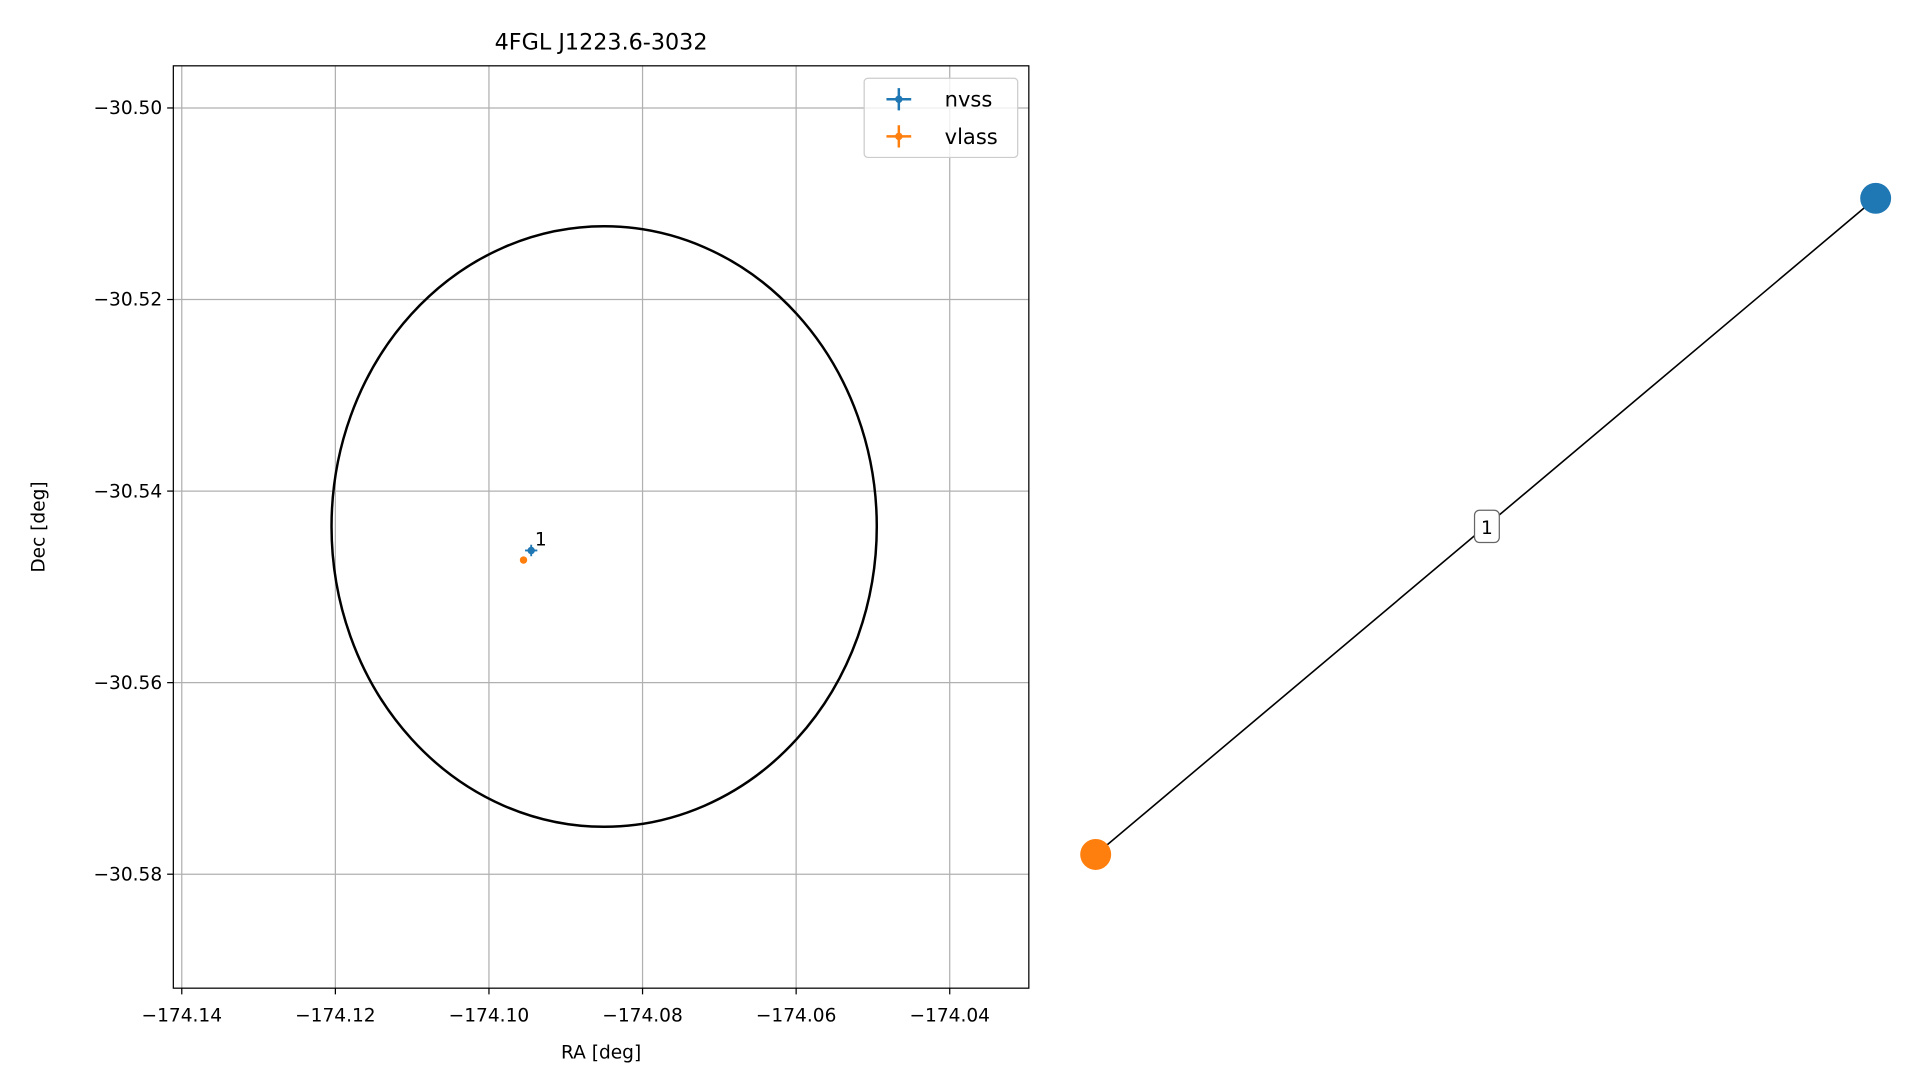  I want to click on y-tick-label: −30.58, so click(127, 874).